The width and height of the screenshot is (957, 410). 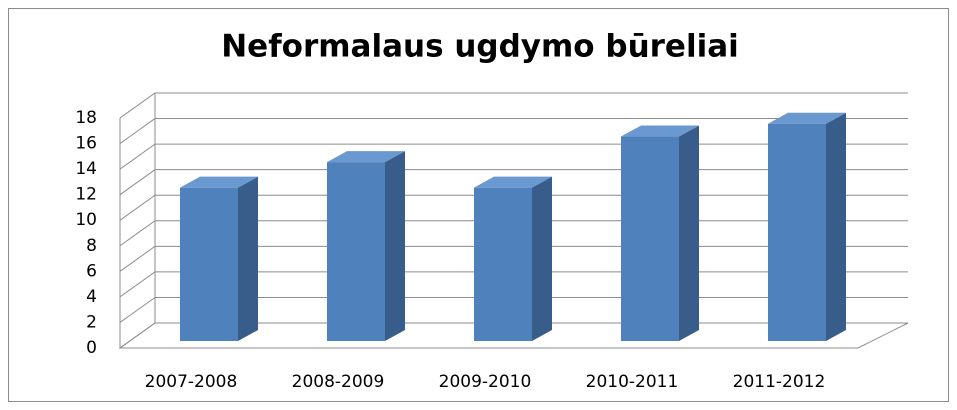 What do you see at coordinates (91, 271) in the screenshot?
I see `y-tick-label: 6` at bounding box center [91, 271].